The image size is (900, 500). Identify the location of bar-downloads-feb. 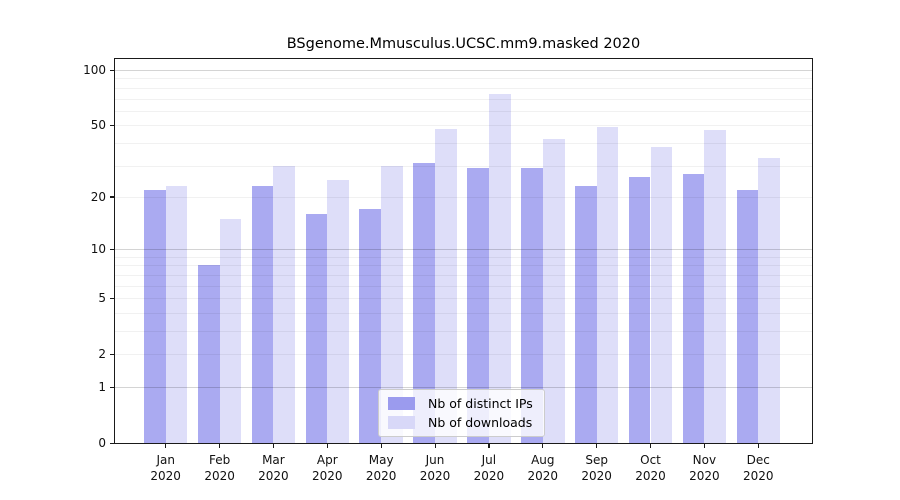
(230, 330).